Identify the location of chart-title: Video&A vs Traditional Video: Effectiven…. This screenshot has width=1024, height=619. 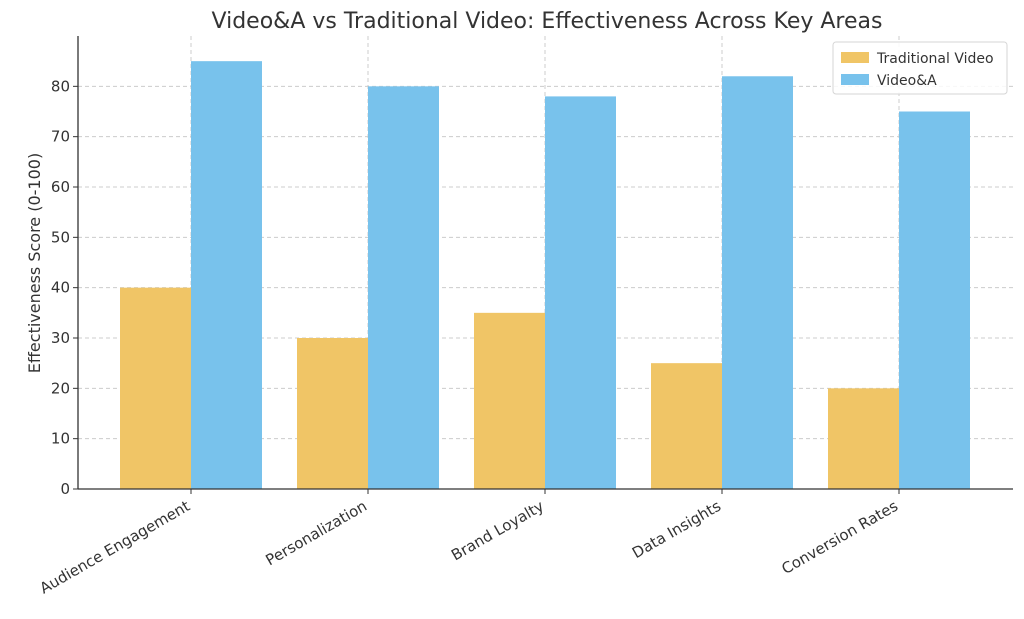
(547, 21).